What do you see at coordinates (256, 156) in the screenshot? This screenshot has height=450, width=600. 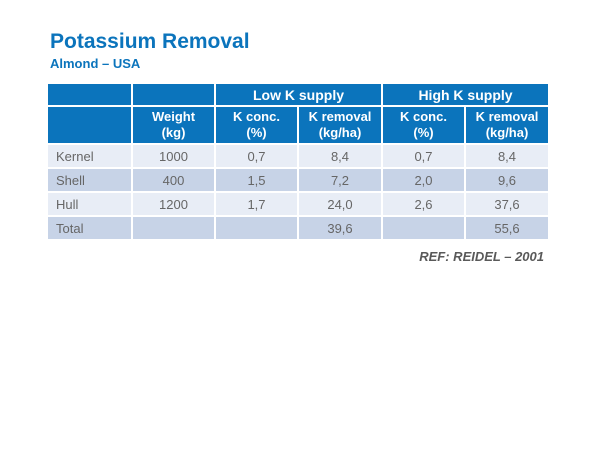 I see `cell-low-conc: 0,7` at bounding box center [256, 156].